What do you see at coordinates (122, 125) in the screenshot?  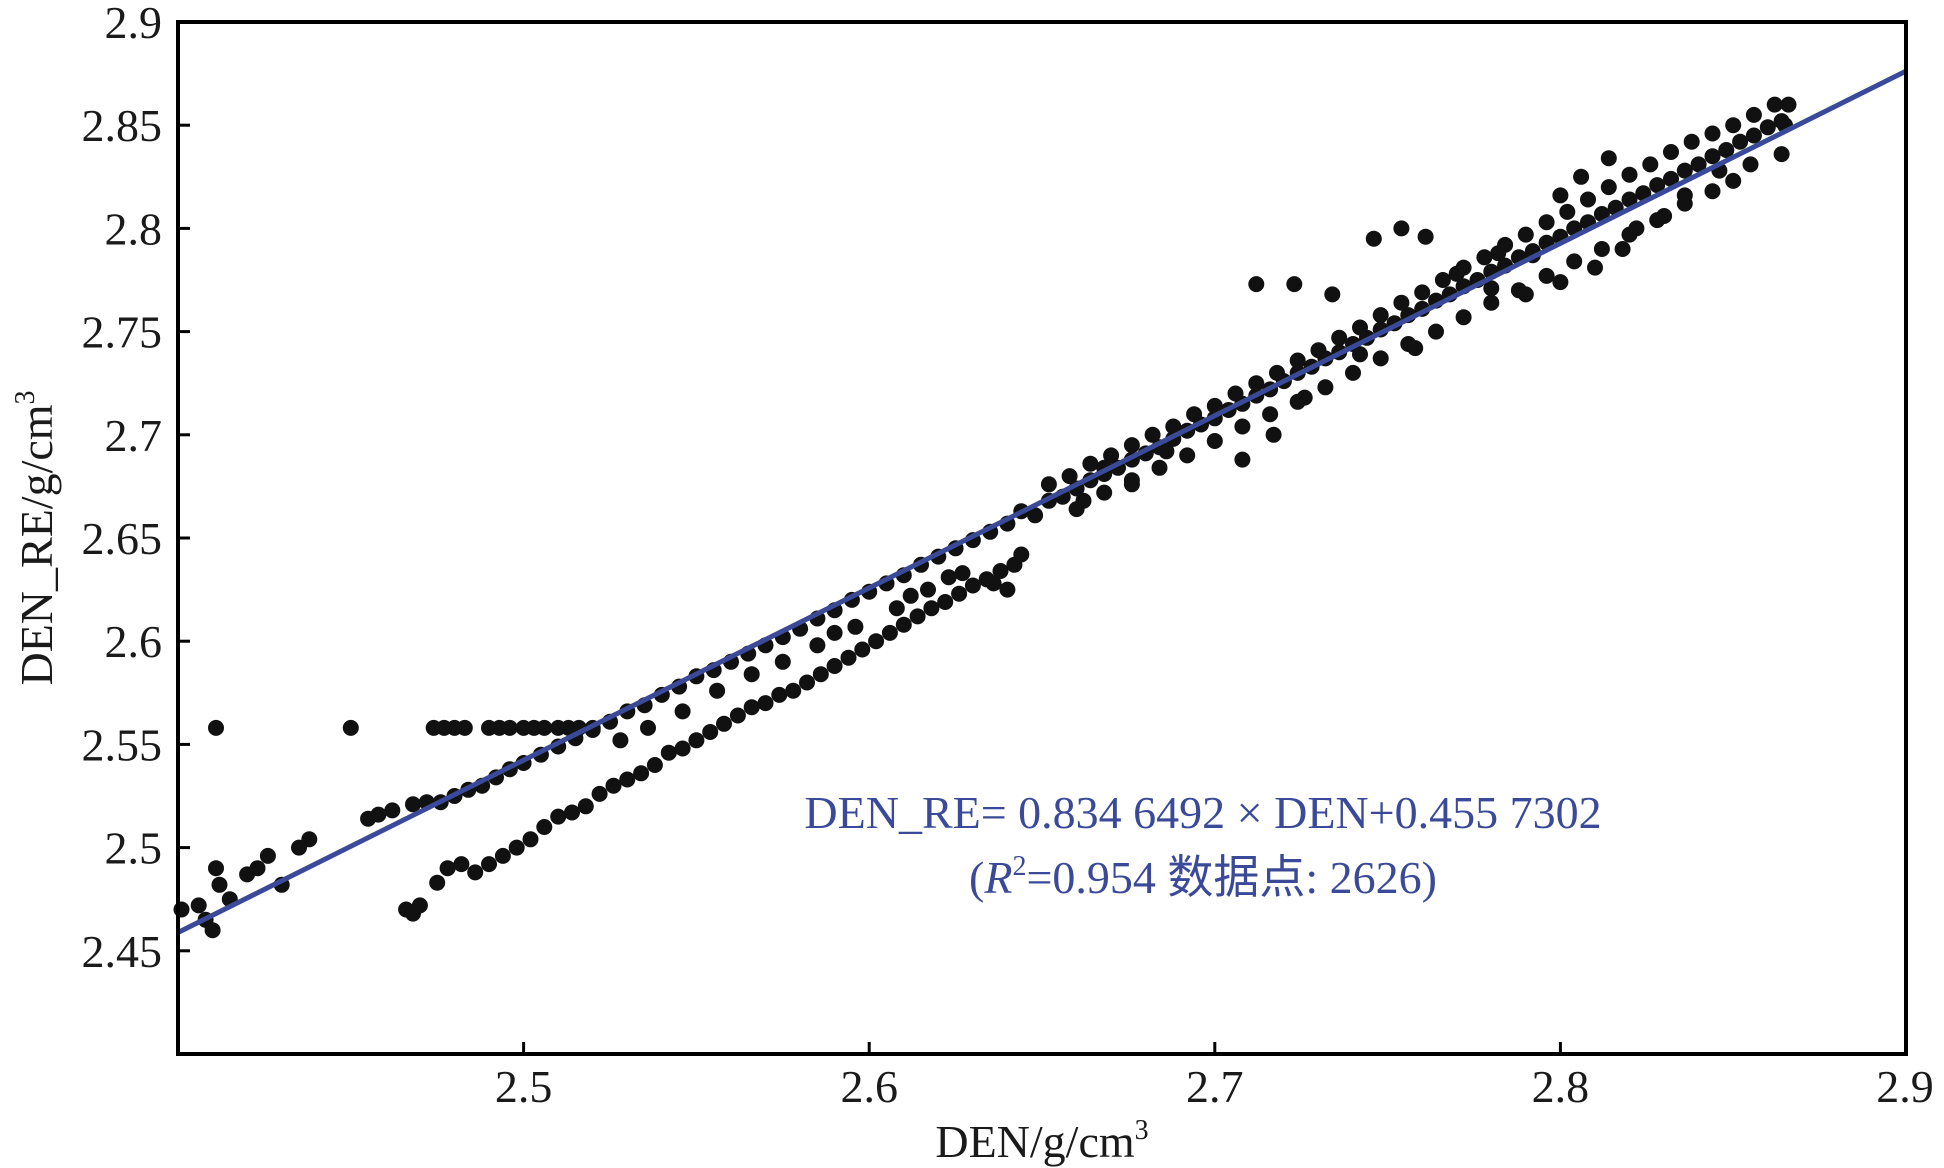 I see `y-tick-label: 2.85` at bounding box center [122, 125].